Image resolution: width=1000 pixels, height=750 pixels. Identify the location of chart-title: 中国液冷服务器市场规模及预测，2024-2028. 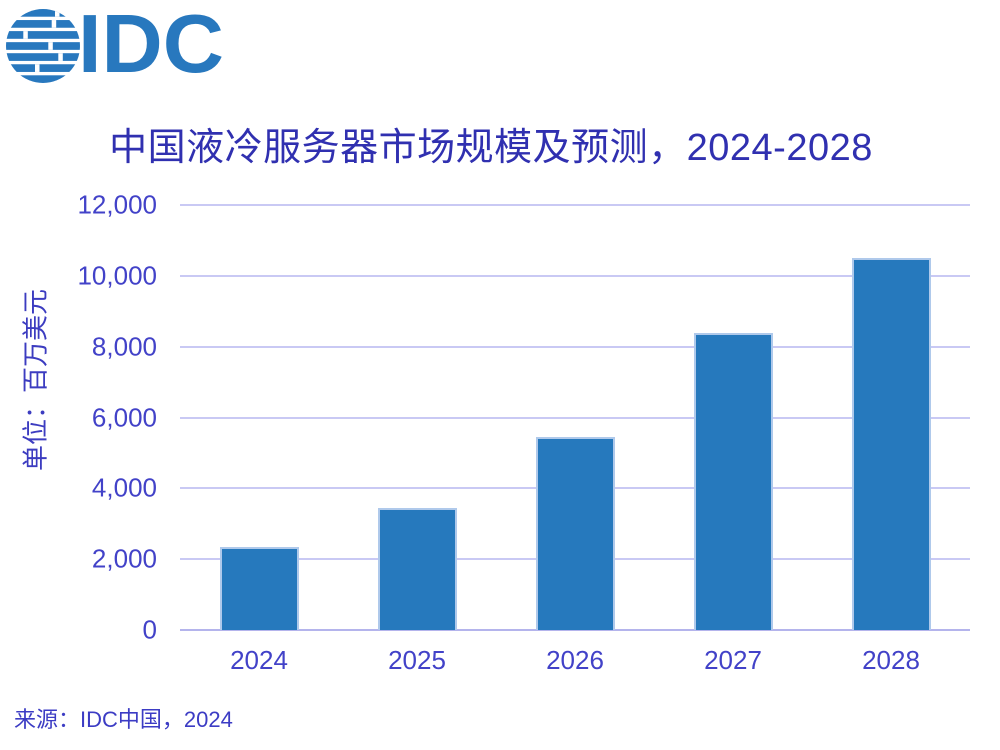
(491, 148).